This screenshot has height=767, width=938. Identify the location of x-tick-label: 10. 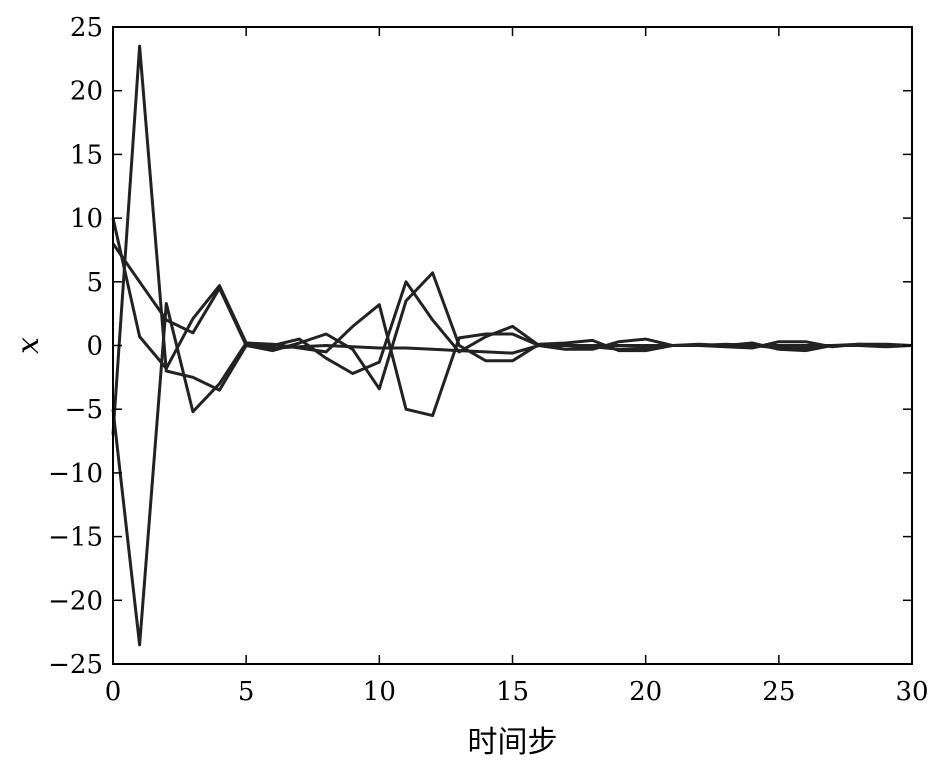
(379, 692).